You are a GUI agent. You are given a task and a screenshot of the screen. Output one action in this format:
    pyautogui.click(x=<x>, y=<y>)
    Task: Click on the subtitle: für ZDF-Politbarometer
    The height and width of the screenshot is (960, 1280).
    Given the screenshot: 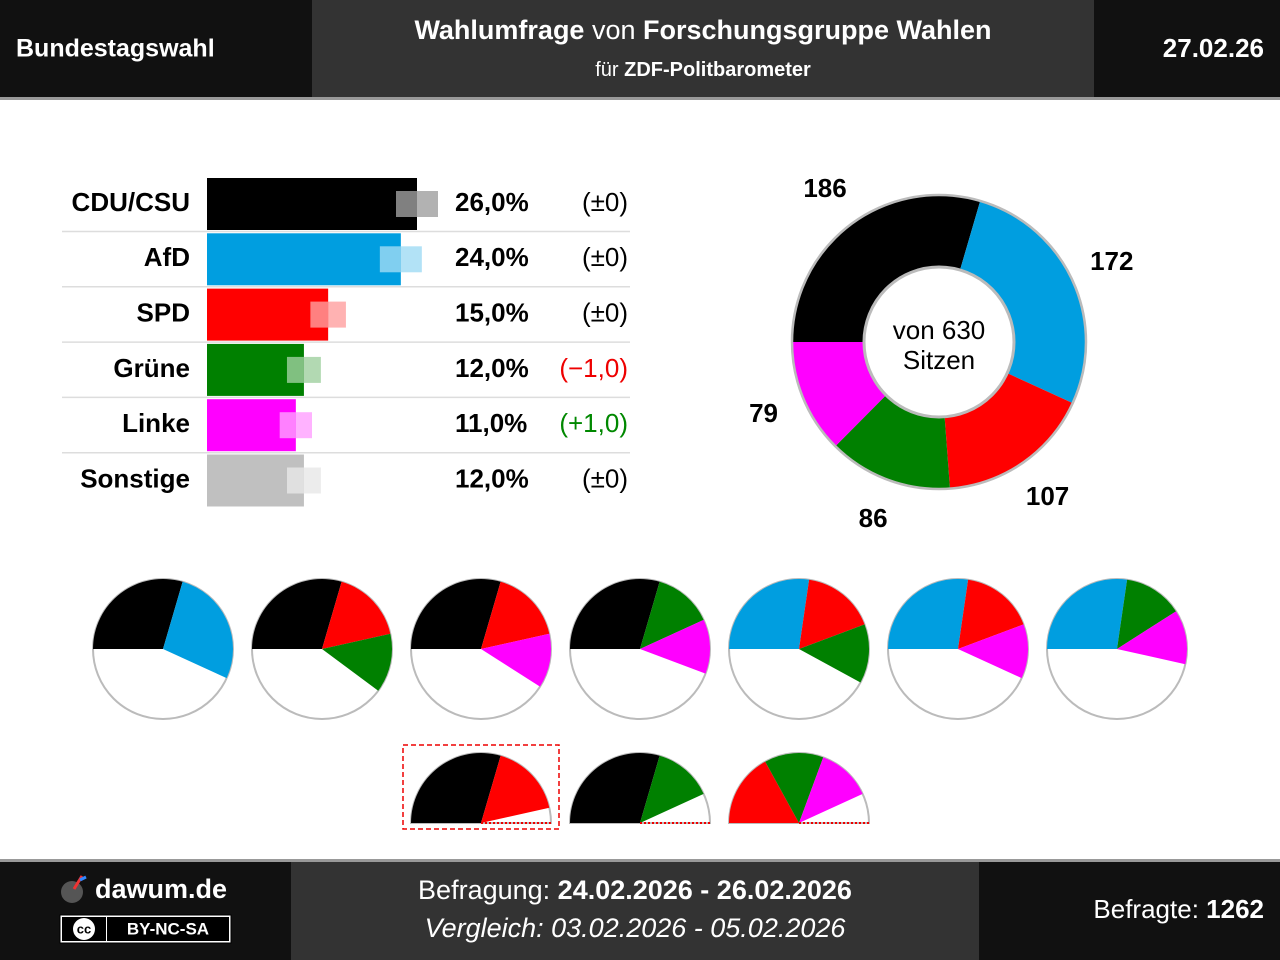 What is the action you would take?
    pyautogui.click(x=703, y=70)
    